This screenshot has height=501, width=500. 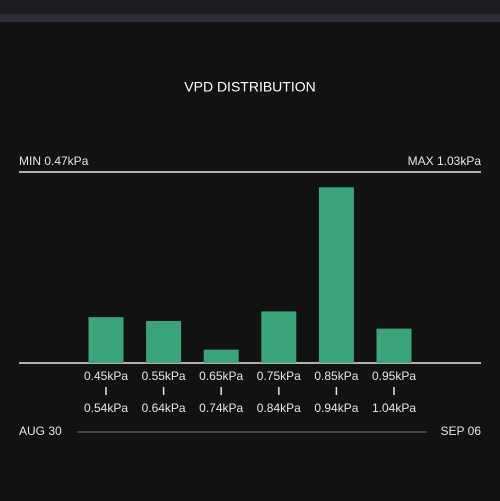 What do you see at coordinates (221, 376) in the screenshot?
I see `bin-low-label: 0.65kPa` at bounding box center [221, 376].